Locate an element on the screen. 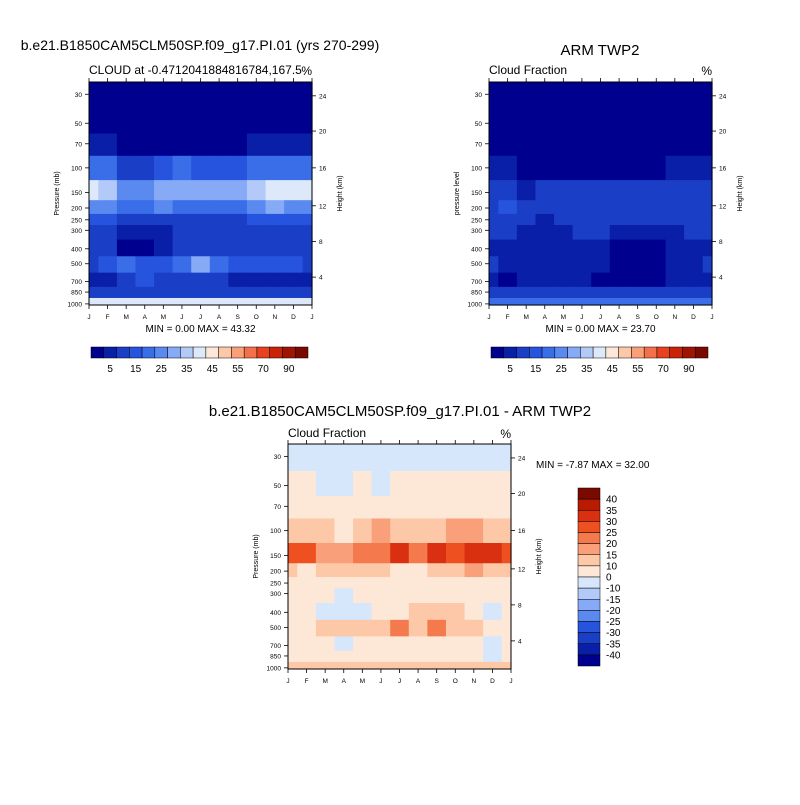 The width and height of the screenshot is (800, 805). right-tick-label: 16 is located at coordinates (723, 168).